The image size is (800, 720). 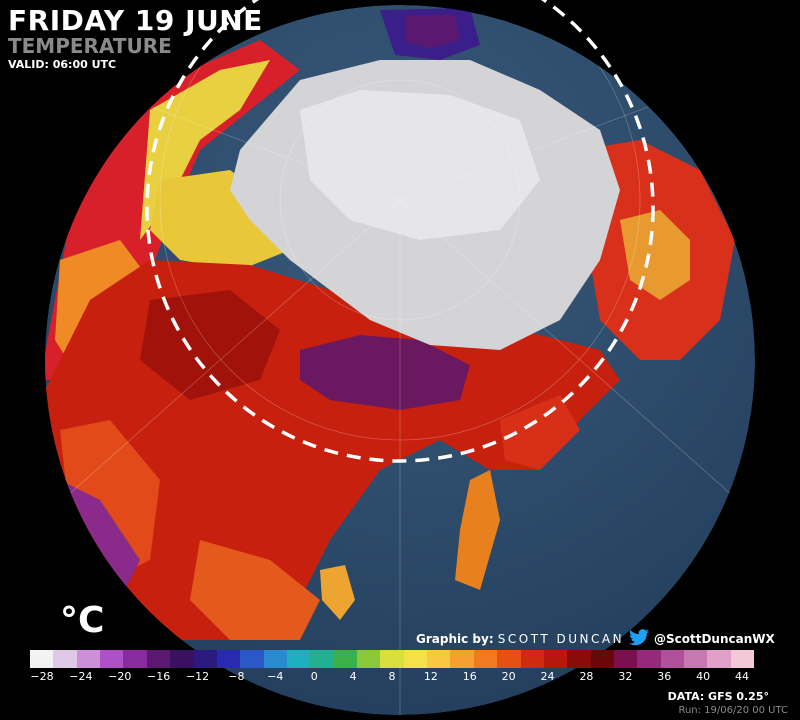 I want to click on unit-label: °C, so click(x=82, y=620).